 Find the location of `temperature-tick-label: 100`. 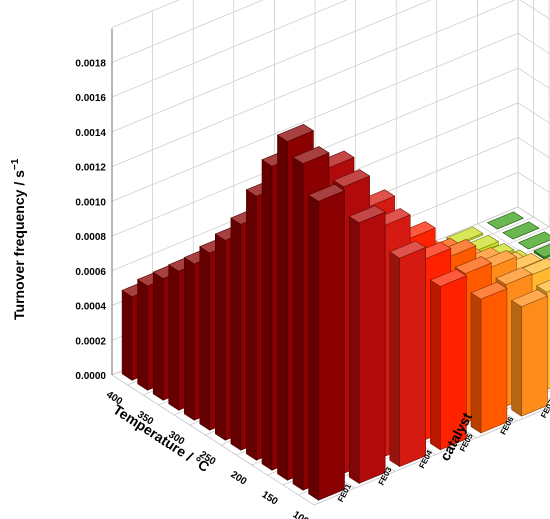

temperature-tick-label: 100 is located at coordinates (301, 514).